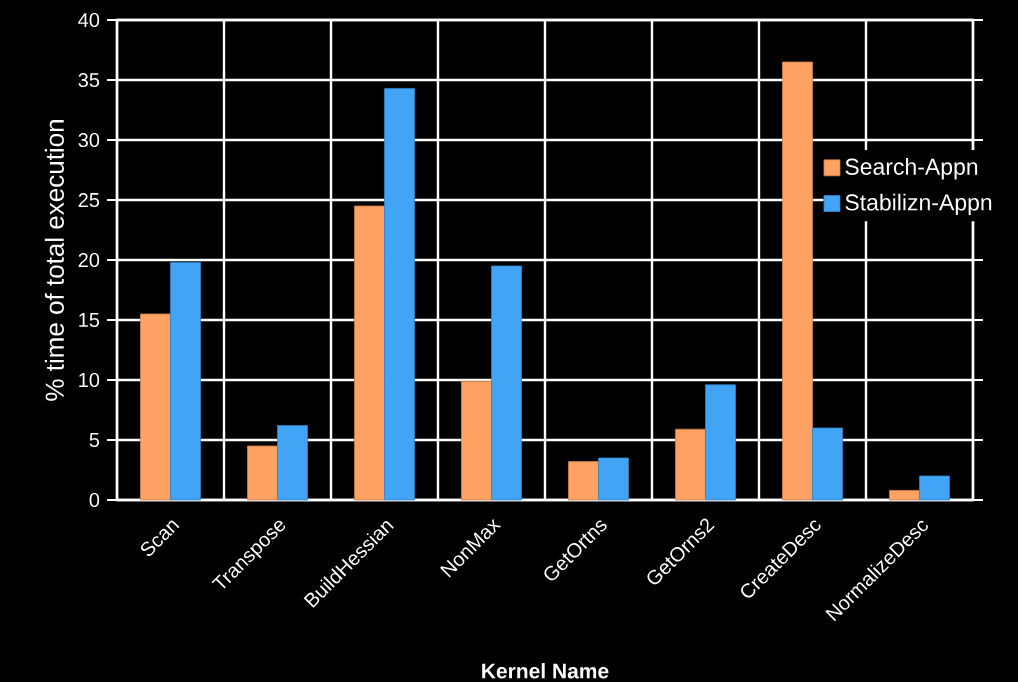 The width and height of the screenshot is (1018, 682). What do you see at coordinates (89, 320) in the screenshot?
I see `y-tick-label: 15` at bounding box center [89, 320].